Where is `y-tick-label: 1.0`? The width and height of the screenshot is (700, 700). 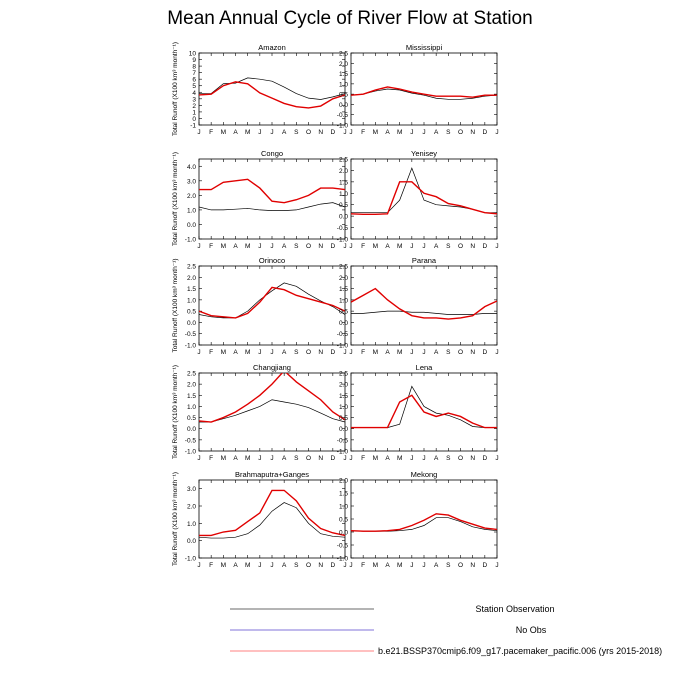 y-tick-label: 1.0 is located at coordinates (191, 407).